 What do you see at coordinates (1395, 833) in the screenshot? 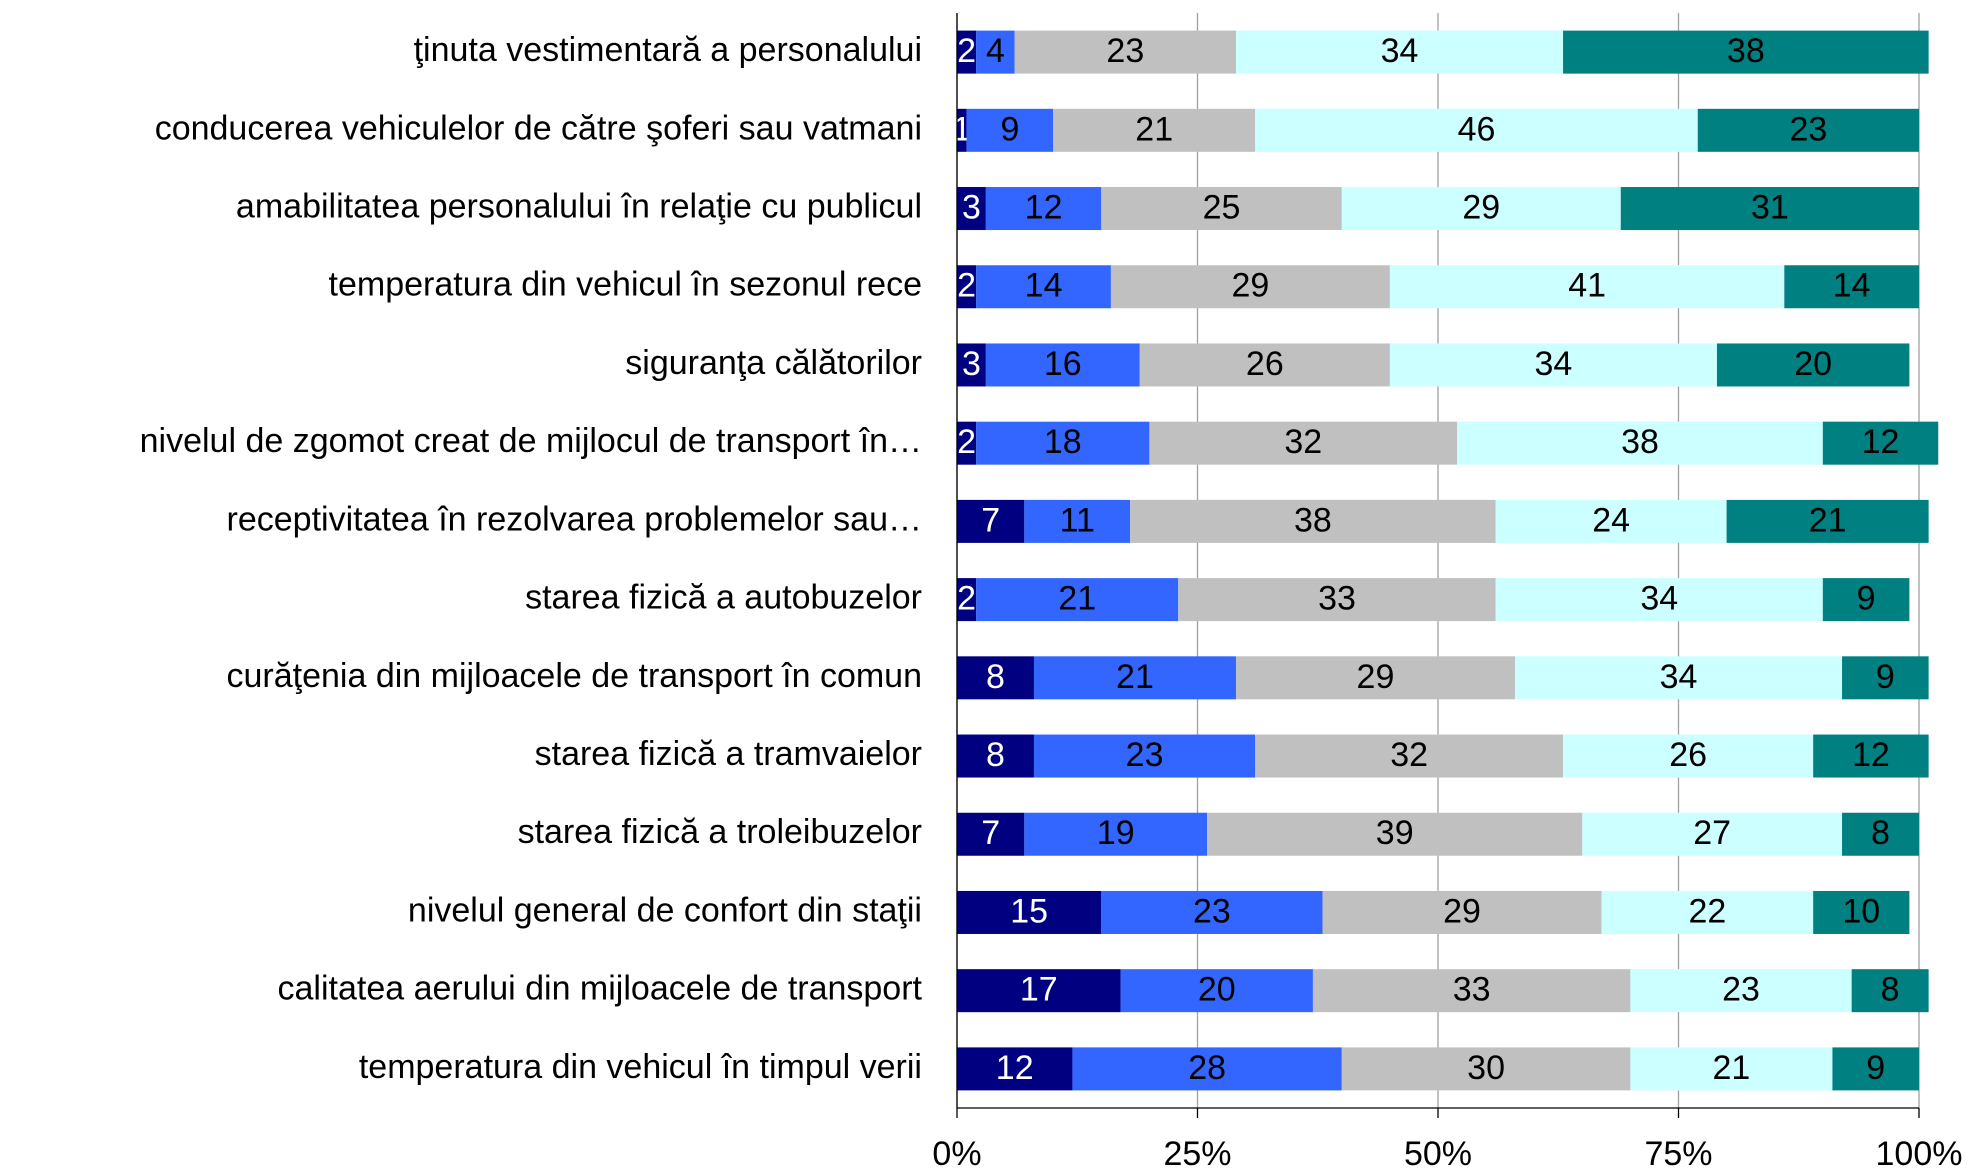
I see `data-label: 39` at bounding box center [1395, 833].